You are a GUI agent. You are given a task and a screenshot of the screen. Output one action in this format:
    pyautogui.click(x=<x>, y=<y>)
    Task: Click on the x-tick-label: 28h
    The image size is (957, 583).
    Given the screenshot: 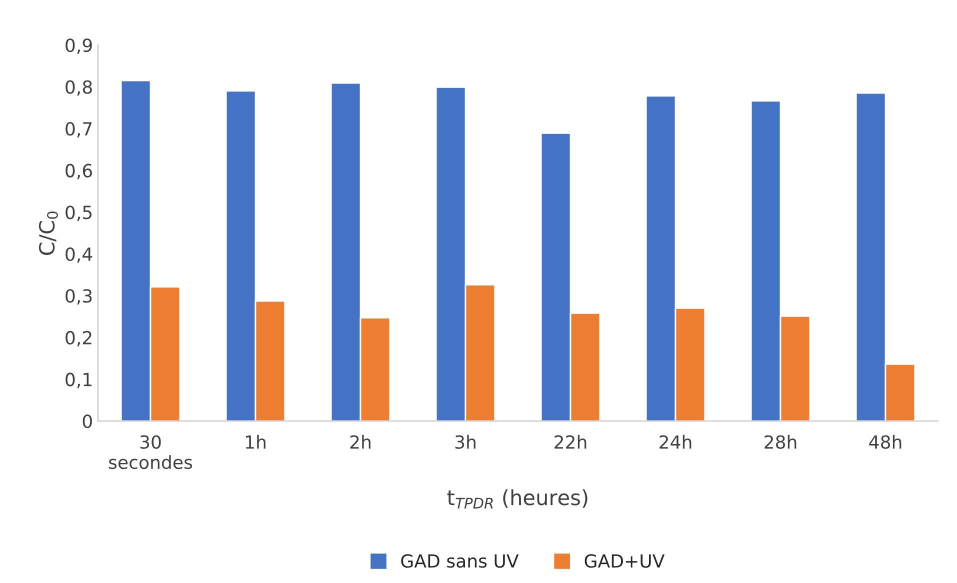 What is the action you would take?
    pyautogui.click(x=780, y=441)
    